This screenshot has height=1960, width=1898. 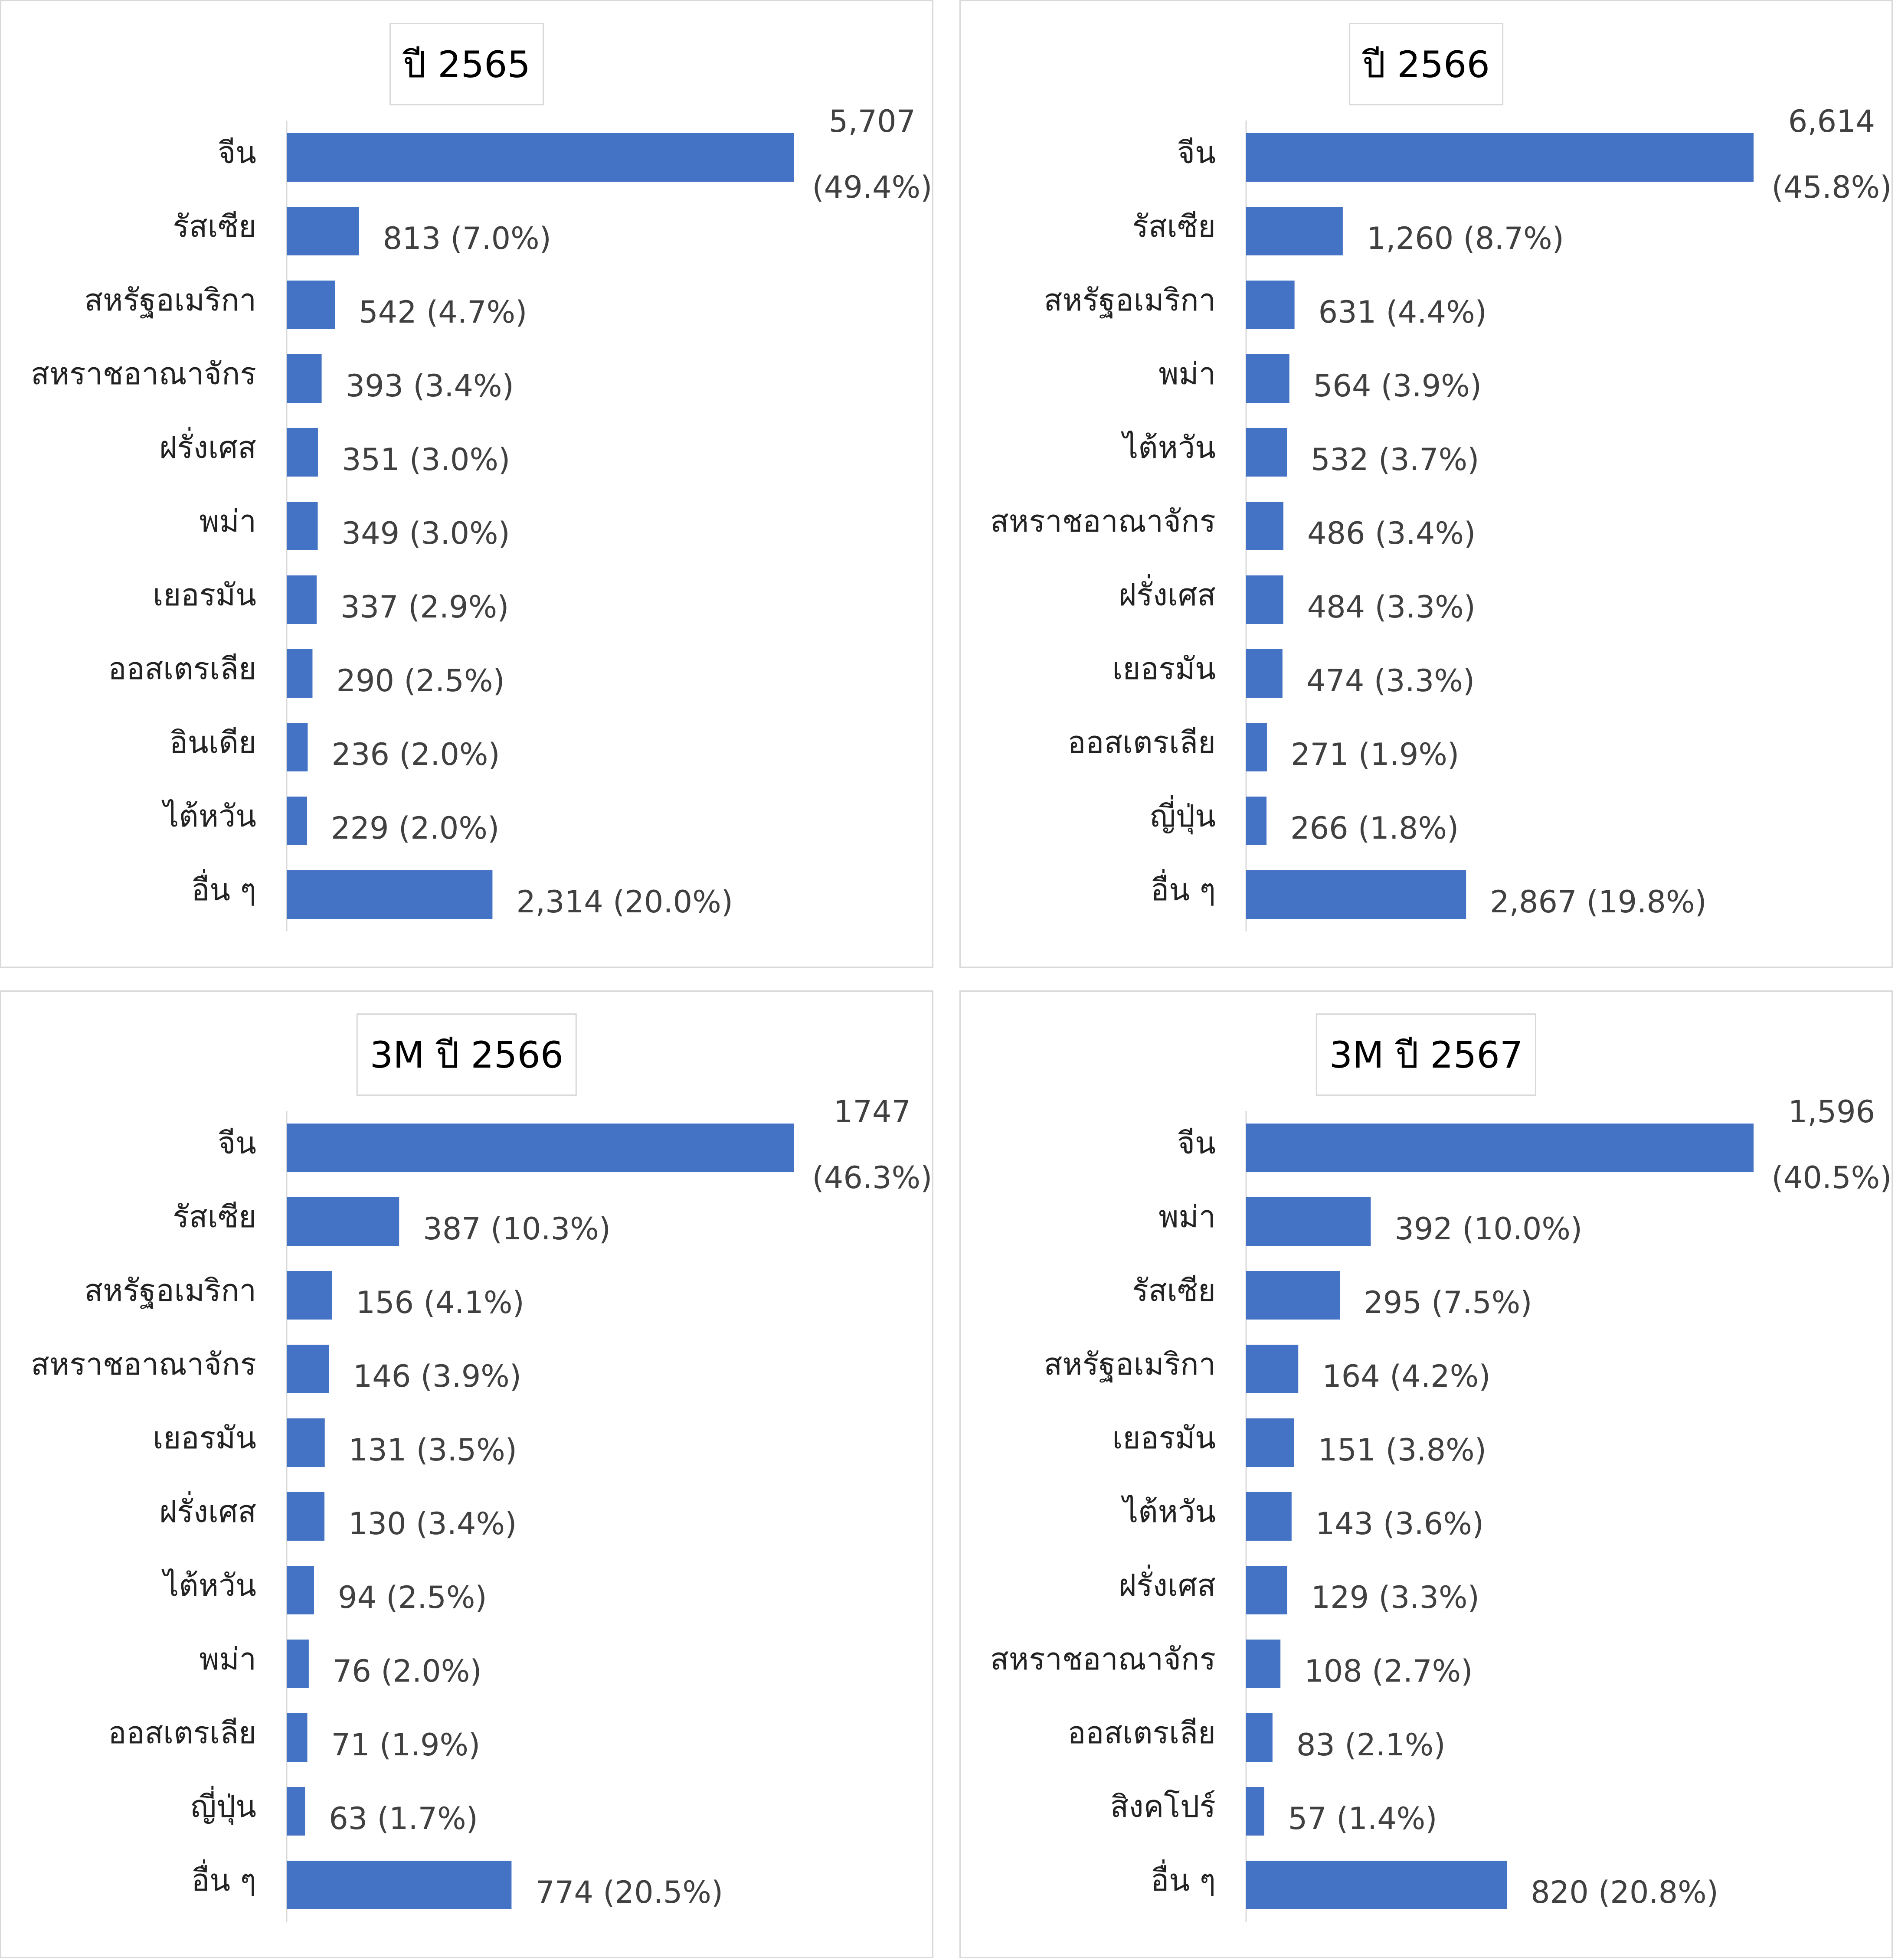 I want to click on data-label: 337 (2.9%), so click(x=424, y=607).